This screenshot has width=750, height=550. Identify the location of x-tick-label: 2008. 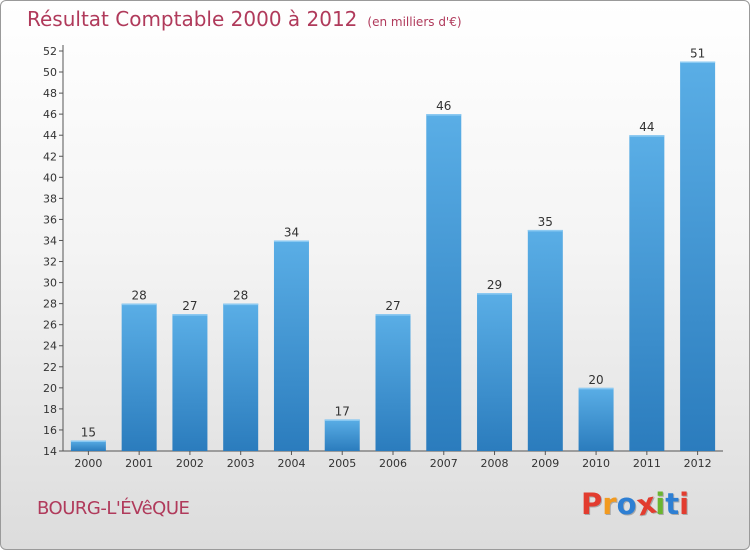
(495, 463).